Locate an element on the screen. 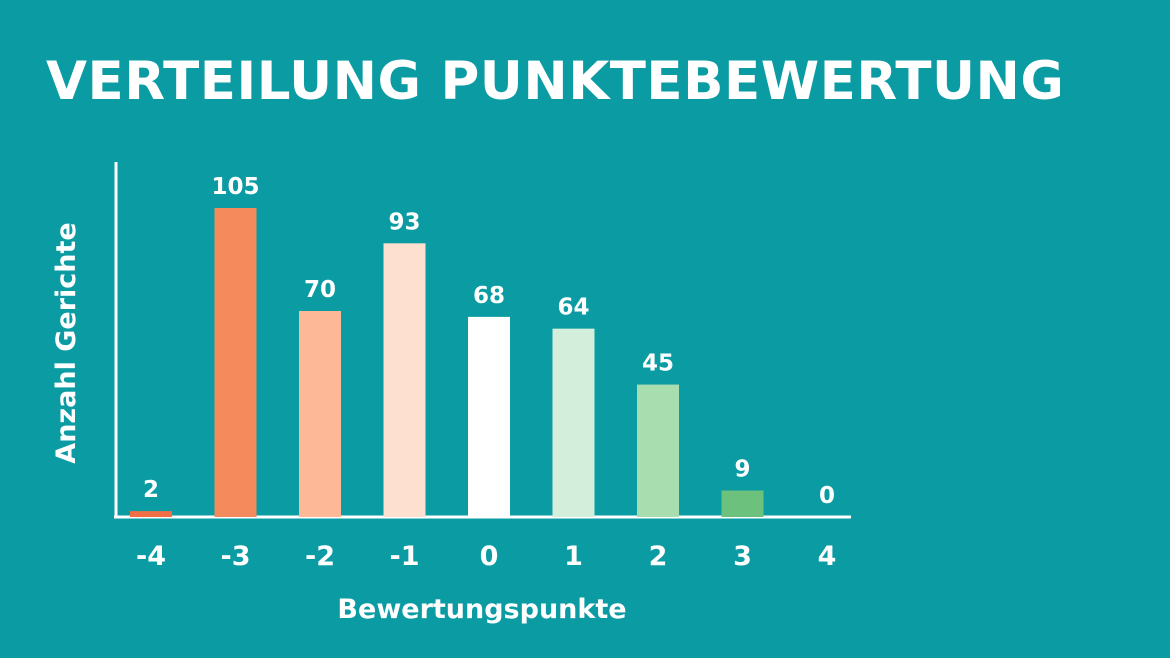 The height and width of the screenshot is (658, 1170). x-tick-label-1: 1 is located at coordinates (573, 556).